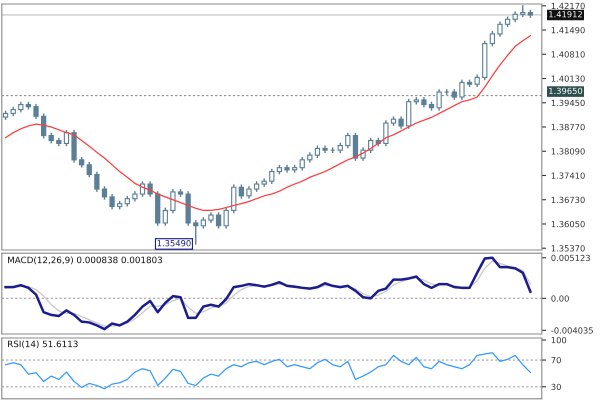 This screenshot has width=600, height=400. What do you see at coordinates (568, 151) in the screenshot?
I see `y-tick-label: 1.38090` at bounding box center [568, 151].